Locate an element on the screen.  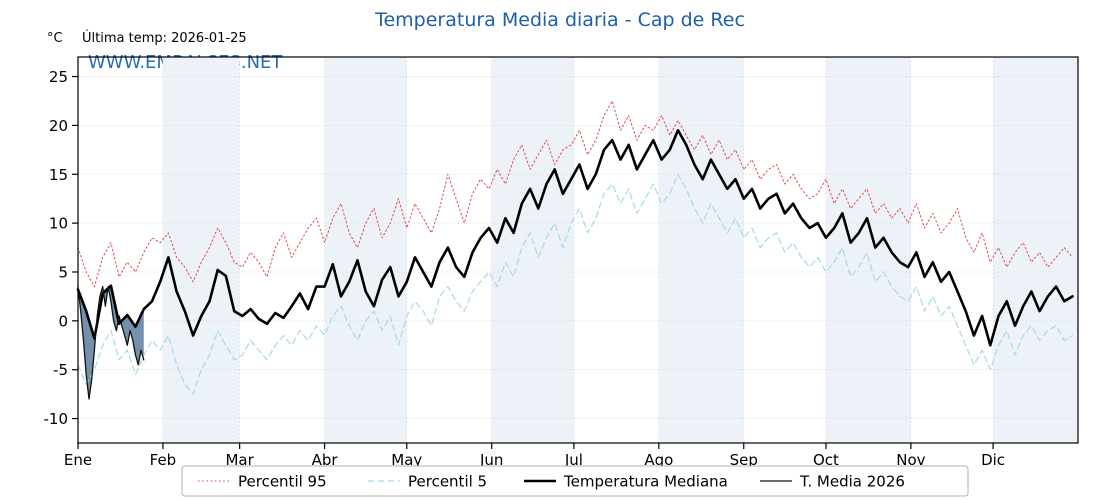
series-t-media-2026 is located at coordinates (111, 342).